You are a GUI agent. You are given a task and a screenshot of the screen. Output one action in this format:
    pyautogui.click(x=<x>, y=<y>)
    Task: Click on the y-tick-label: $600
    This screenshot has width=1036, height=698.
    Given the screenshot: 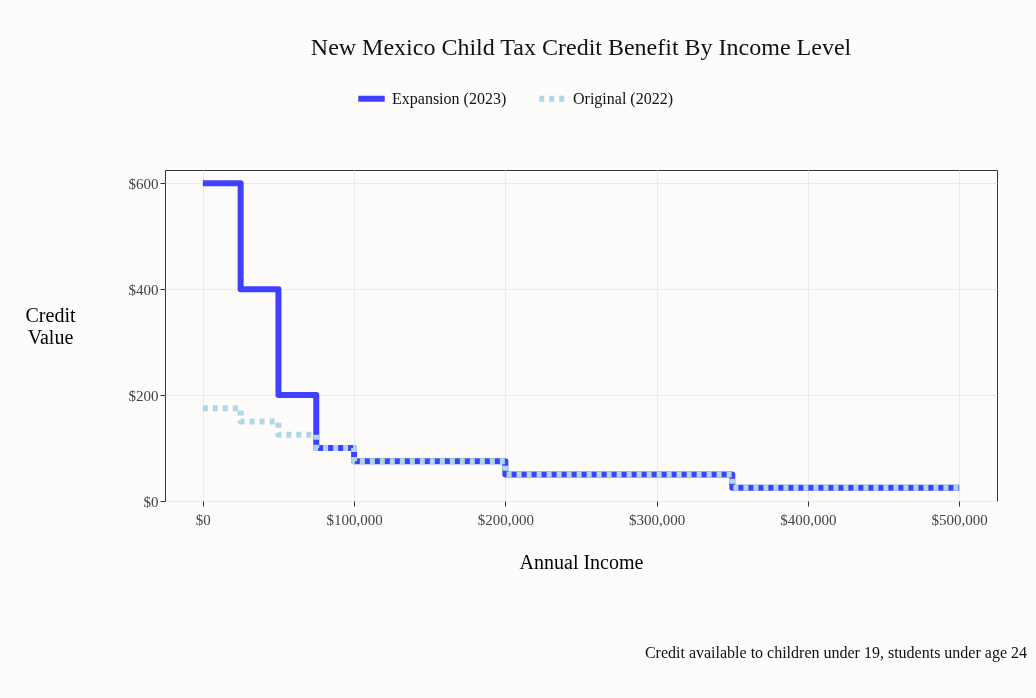 What is the action you would take?
    pyautogui.click(x=143, y=183)
    